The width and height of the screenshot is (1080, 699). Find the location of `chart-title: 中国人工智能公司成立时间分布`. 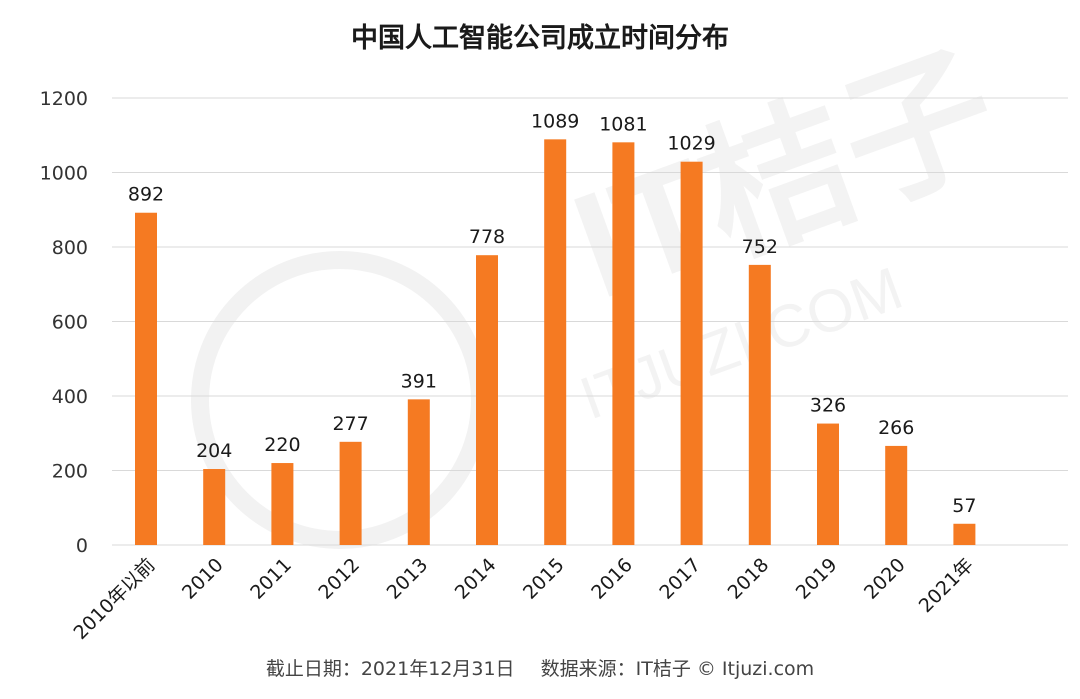

chart-title: 中国人工智能公司成立时间分布 is located at coordinates (540, 38).